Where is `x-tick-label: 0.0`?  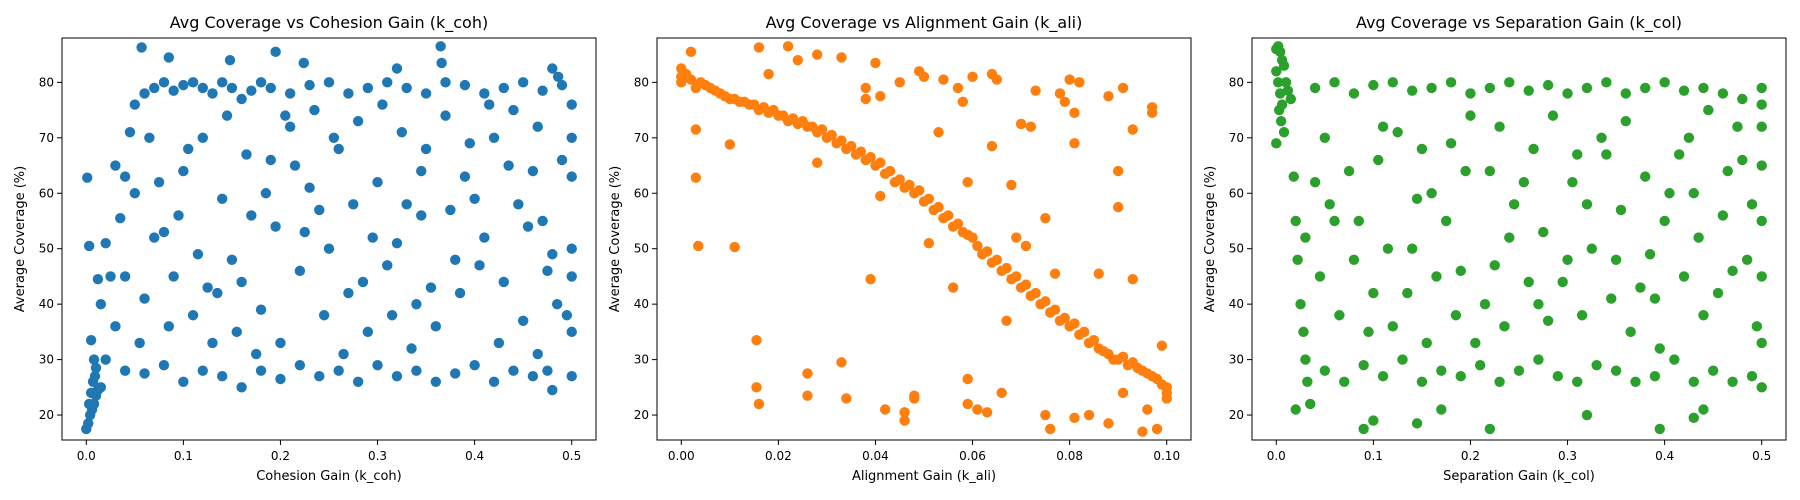 x-tick-label: 0.0 is located at coordinates (86, 456).